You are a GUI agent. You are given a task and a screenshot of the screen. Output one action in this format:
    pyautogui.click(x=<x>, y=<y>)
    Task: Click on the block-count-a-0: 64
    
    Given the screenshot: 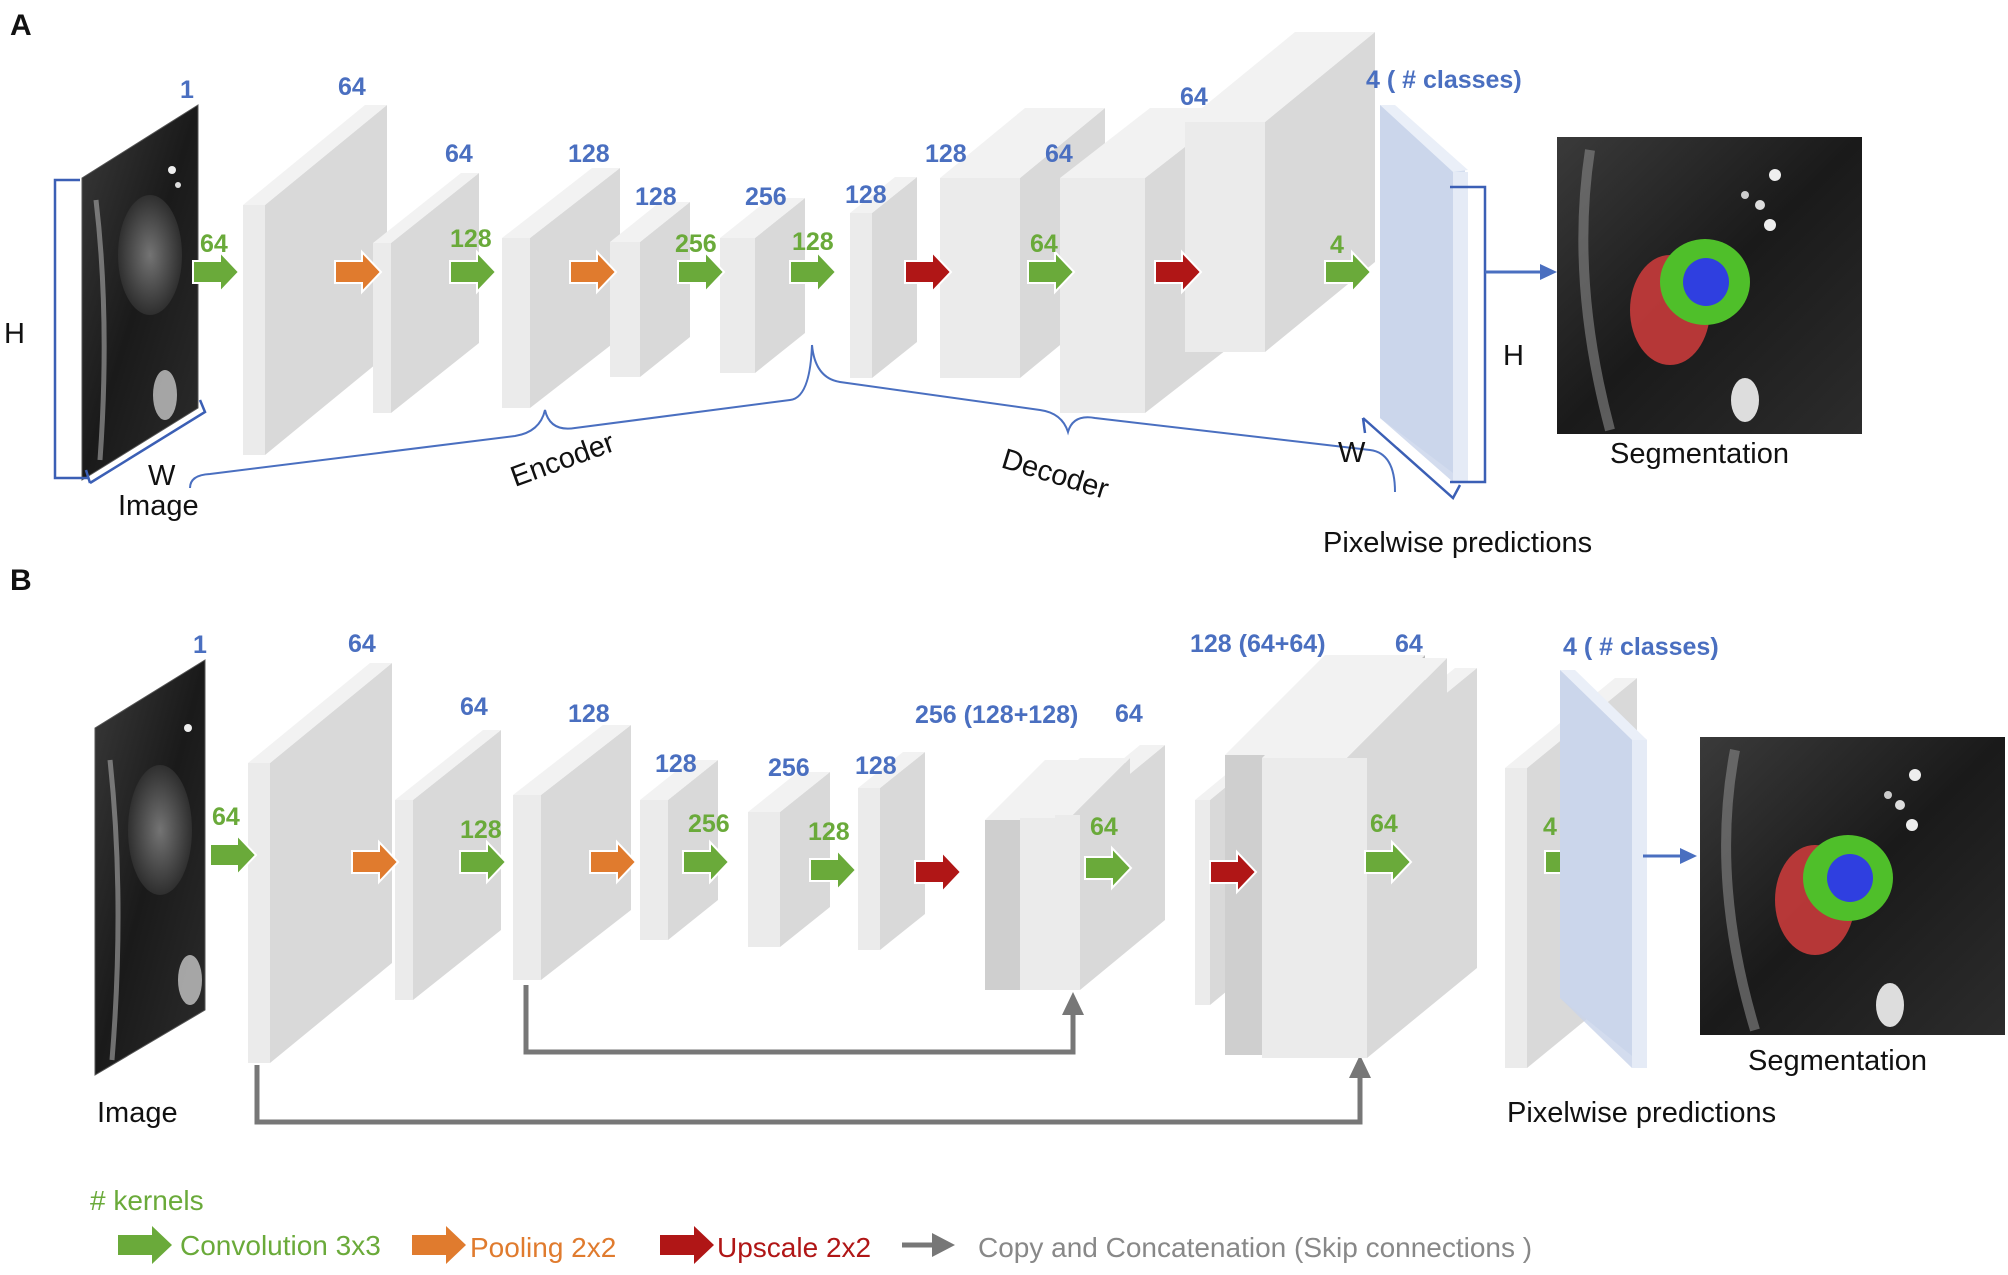 What is the action you would take?
    pyautogui.click(x=352, y=87)
    